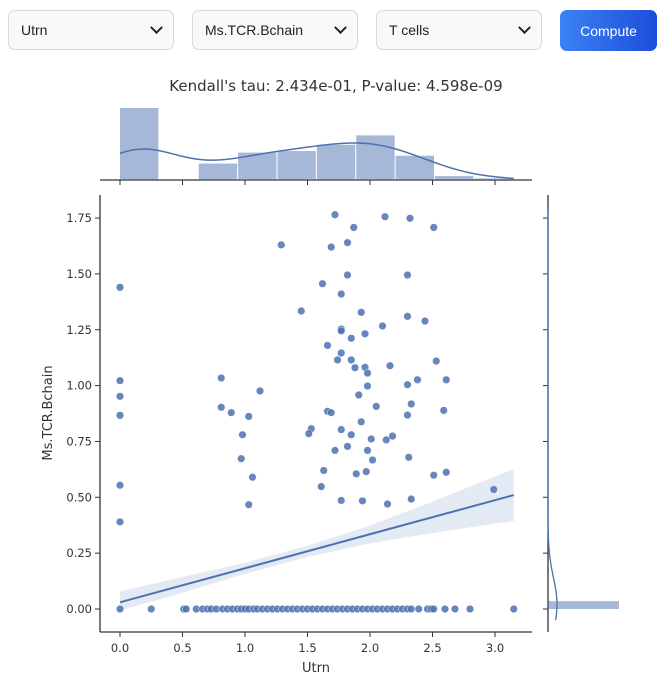 The image size is (665, 682). Describe the element at coordinates (79, 386) in the screenshot. I see `y-tick-label: 1.00` at that location.